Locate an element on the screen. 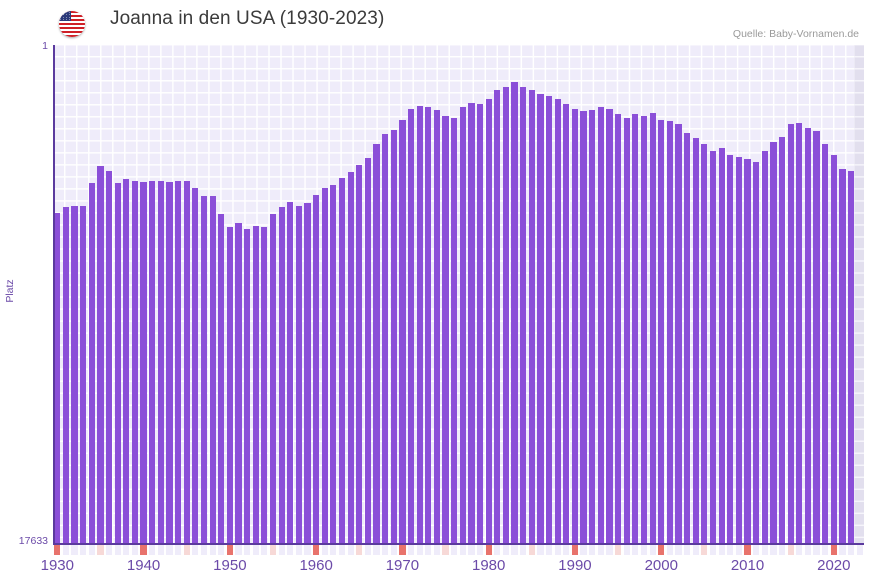 Image resolution: width=873 pixels, height=587 pixels. bar-2002 is located at coordinates (678, 333).